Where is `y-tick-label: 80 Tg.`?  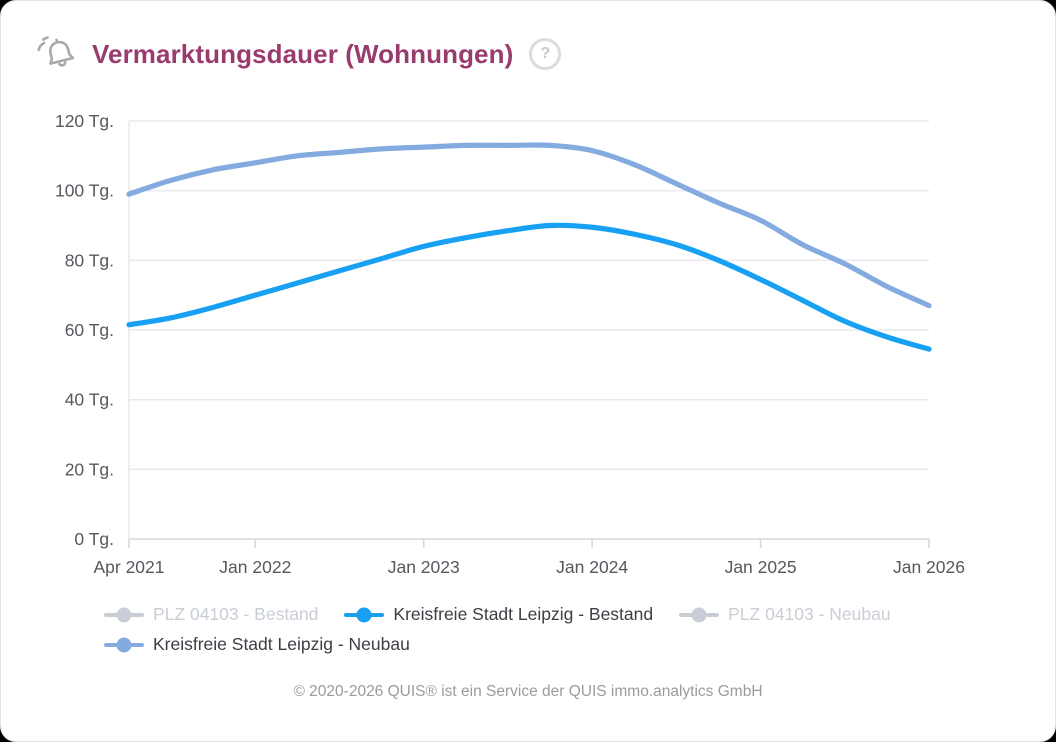
y-tick-label: 80 Tg. is located at coordinates (89, 260).